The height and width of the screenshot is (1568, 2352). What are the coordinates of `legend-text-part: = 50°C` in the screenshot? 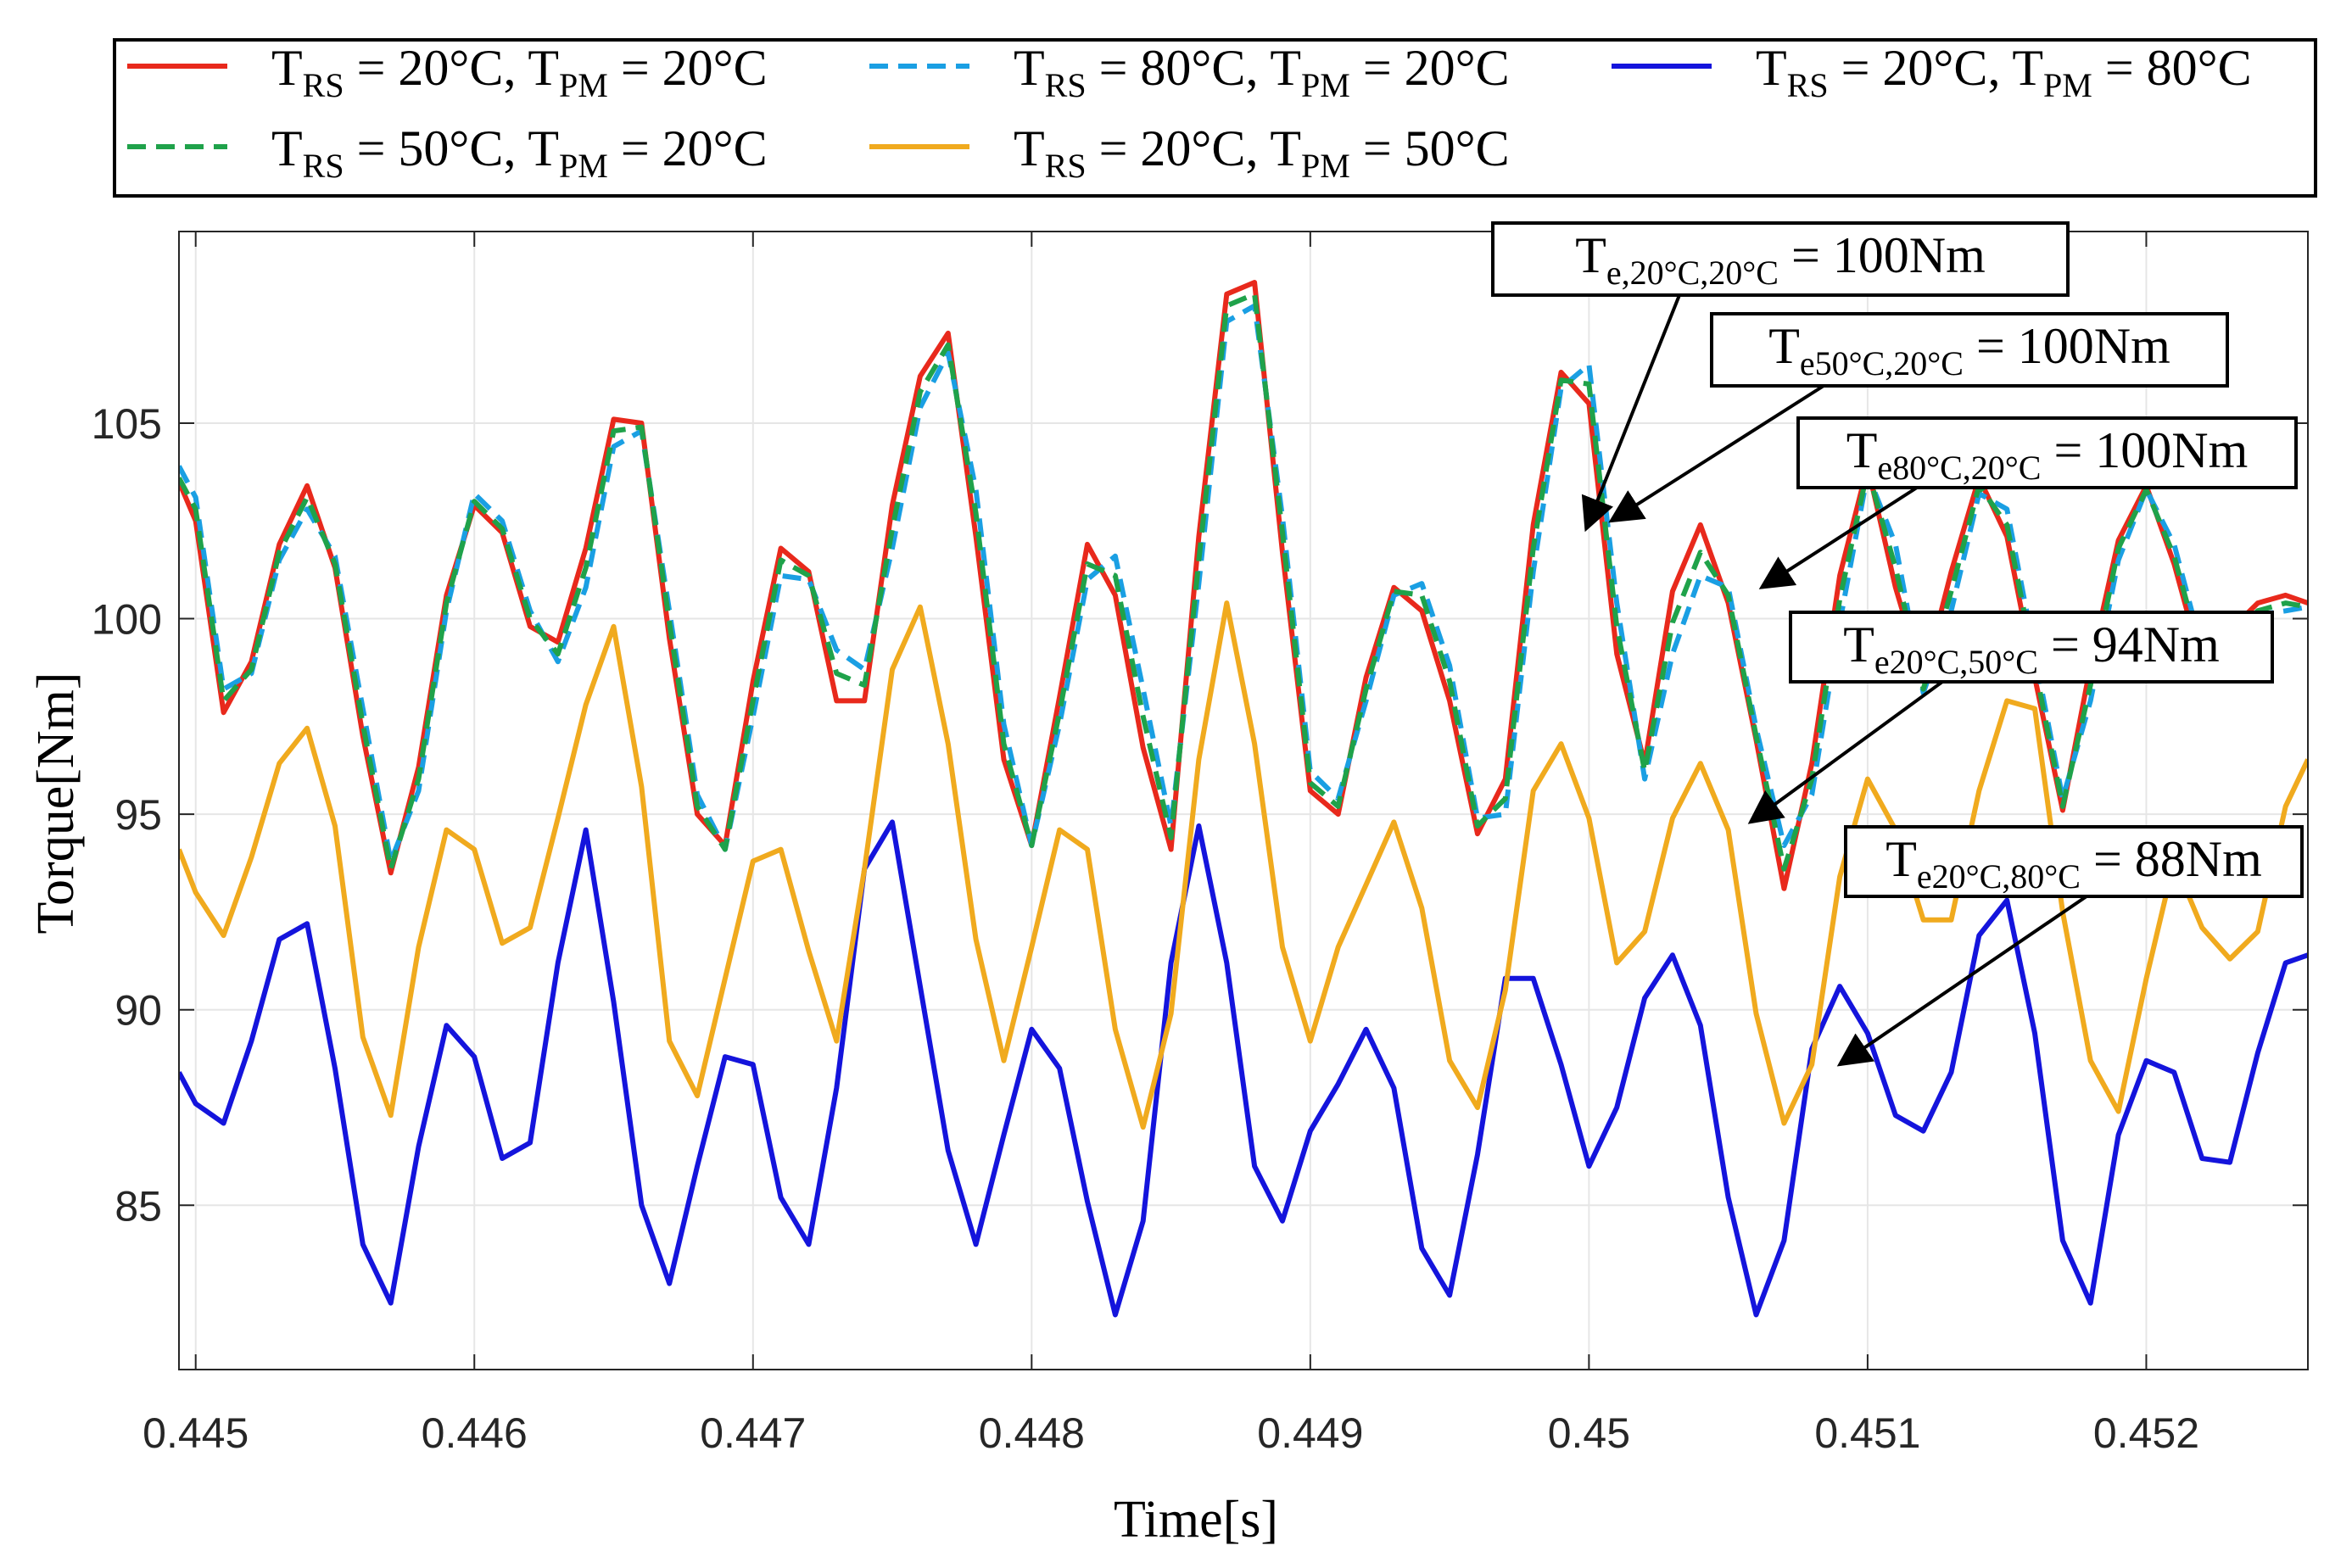 It's located at (1430, 148).